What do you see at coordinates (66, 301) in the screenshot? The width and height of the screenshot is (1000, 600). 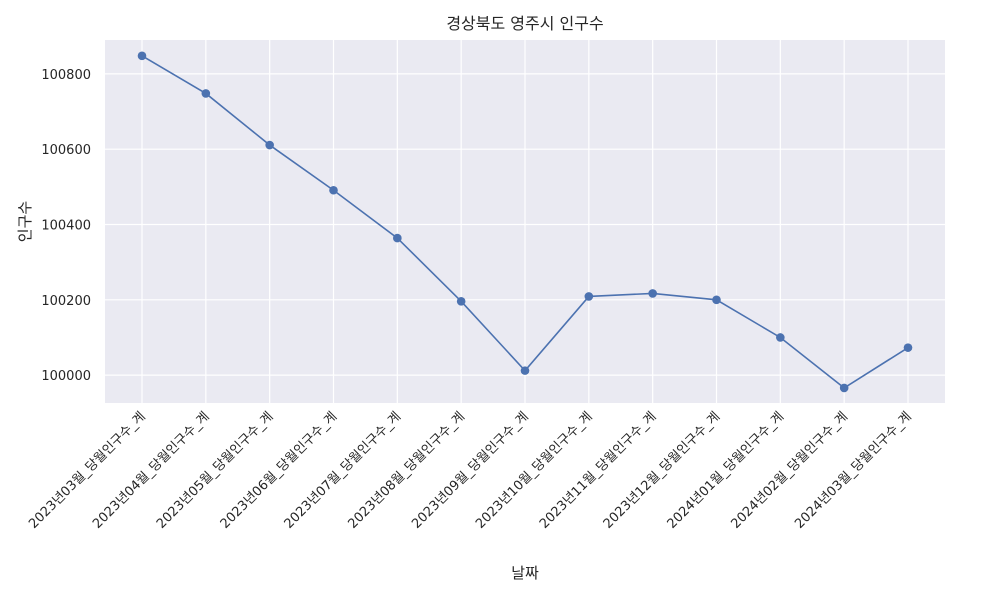 I see `y-tick-label: 100200` at bounding box center [66, 301].